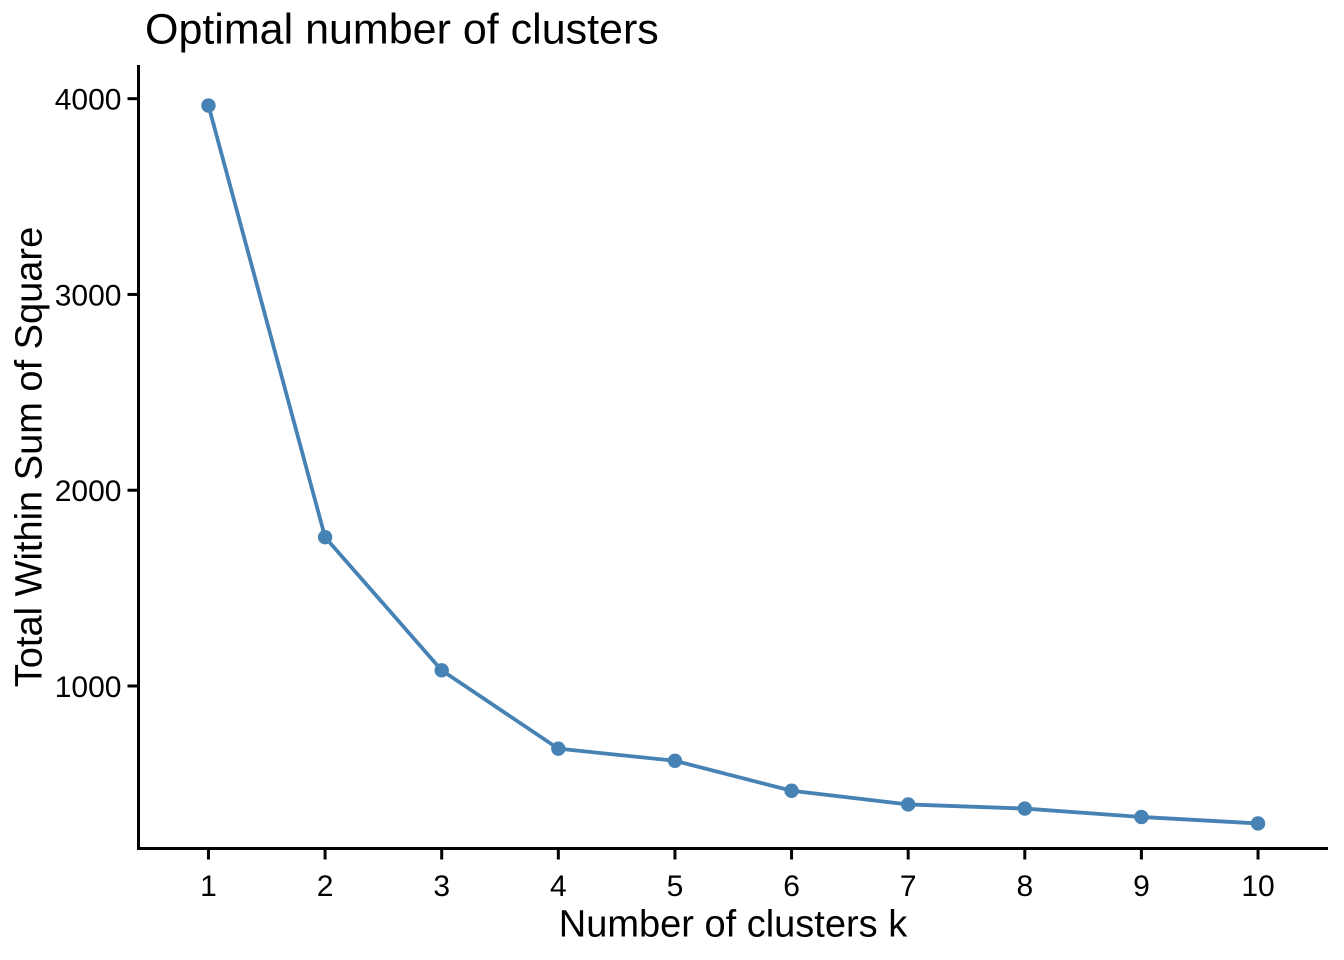 The height and width of the screenshot is (960, 1344). I want to click on chart-title: Optimal number of clusters, so click(402, 29).